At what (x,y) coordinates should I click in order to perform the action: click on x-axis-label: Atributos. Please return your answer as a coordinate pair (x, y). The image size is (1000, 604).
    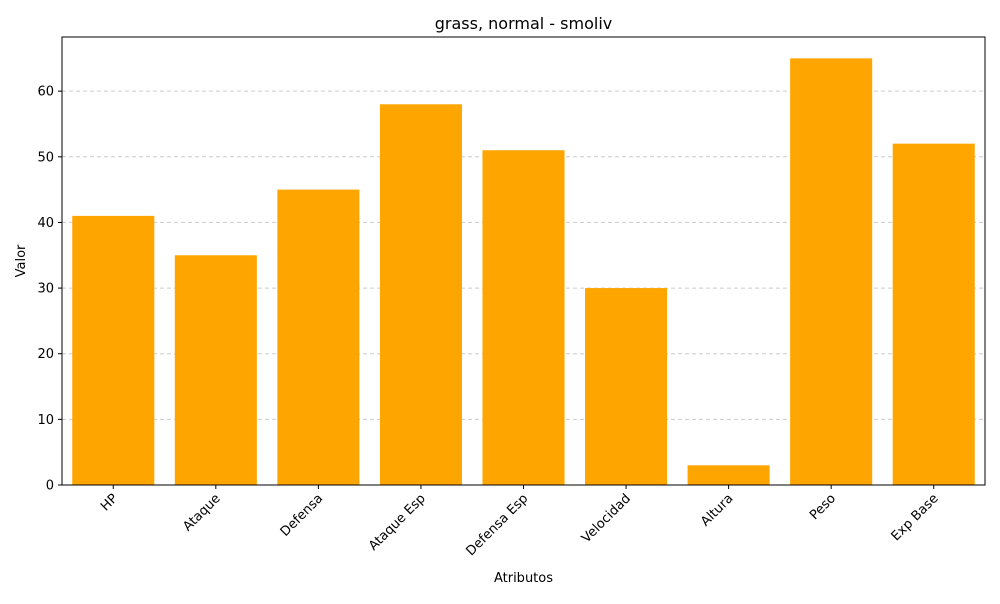
    Looking at the image, I should click on (523, 578).